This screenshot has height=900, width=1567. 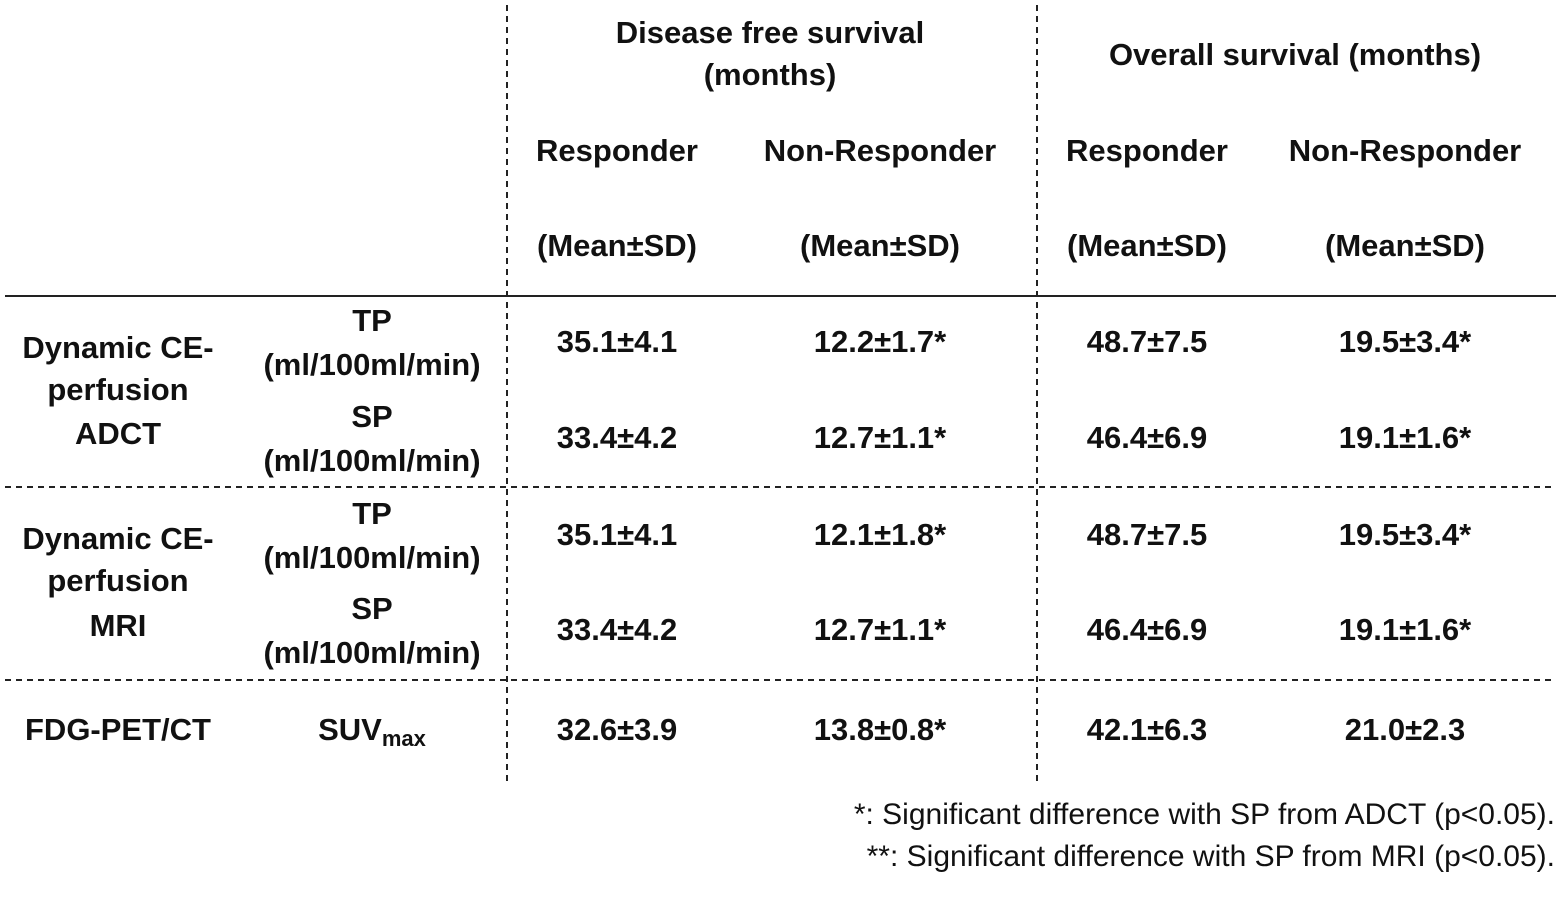 I want to click on cell-value: 32.6±3.9, so click(x=617, y=729).